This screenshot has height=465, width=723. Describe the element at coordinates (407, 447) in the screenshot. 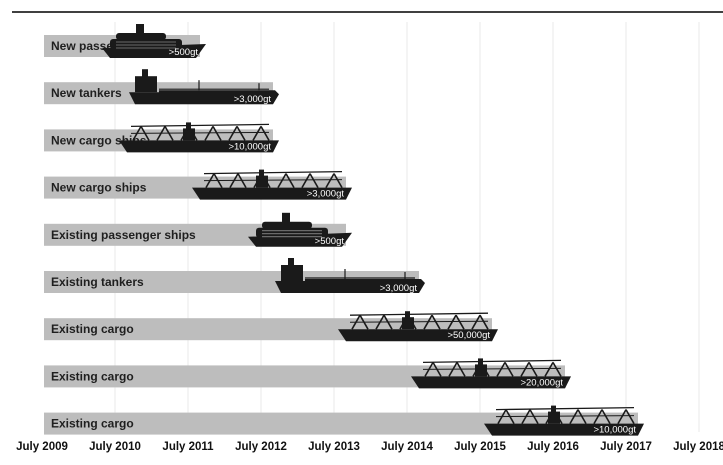

I see `x-tick-label: July 2014` at that location.